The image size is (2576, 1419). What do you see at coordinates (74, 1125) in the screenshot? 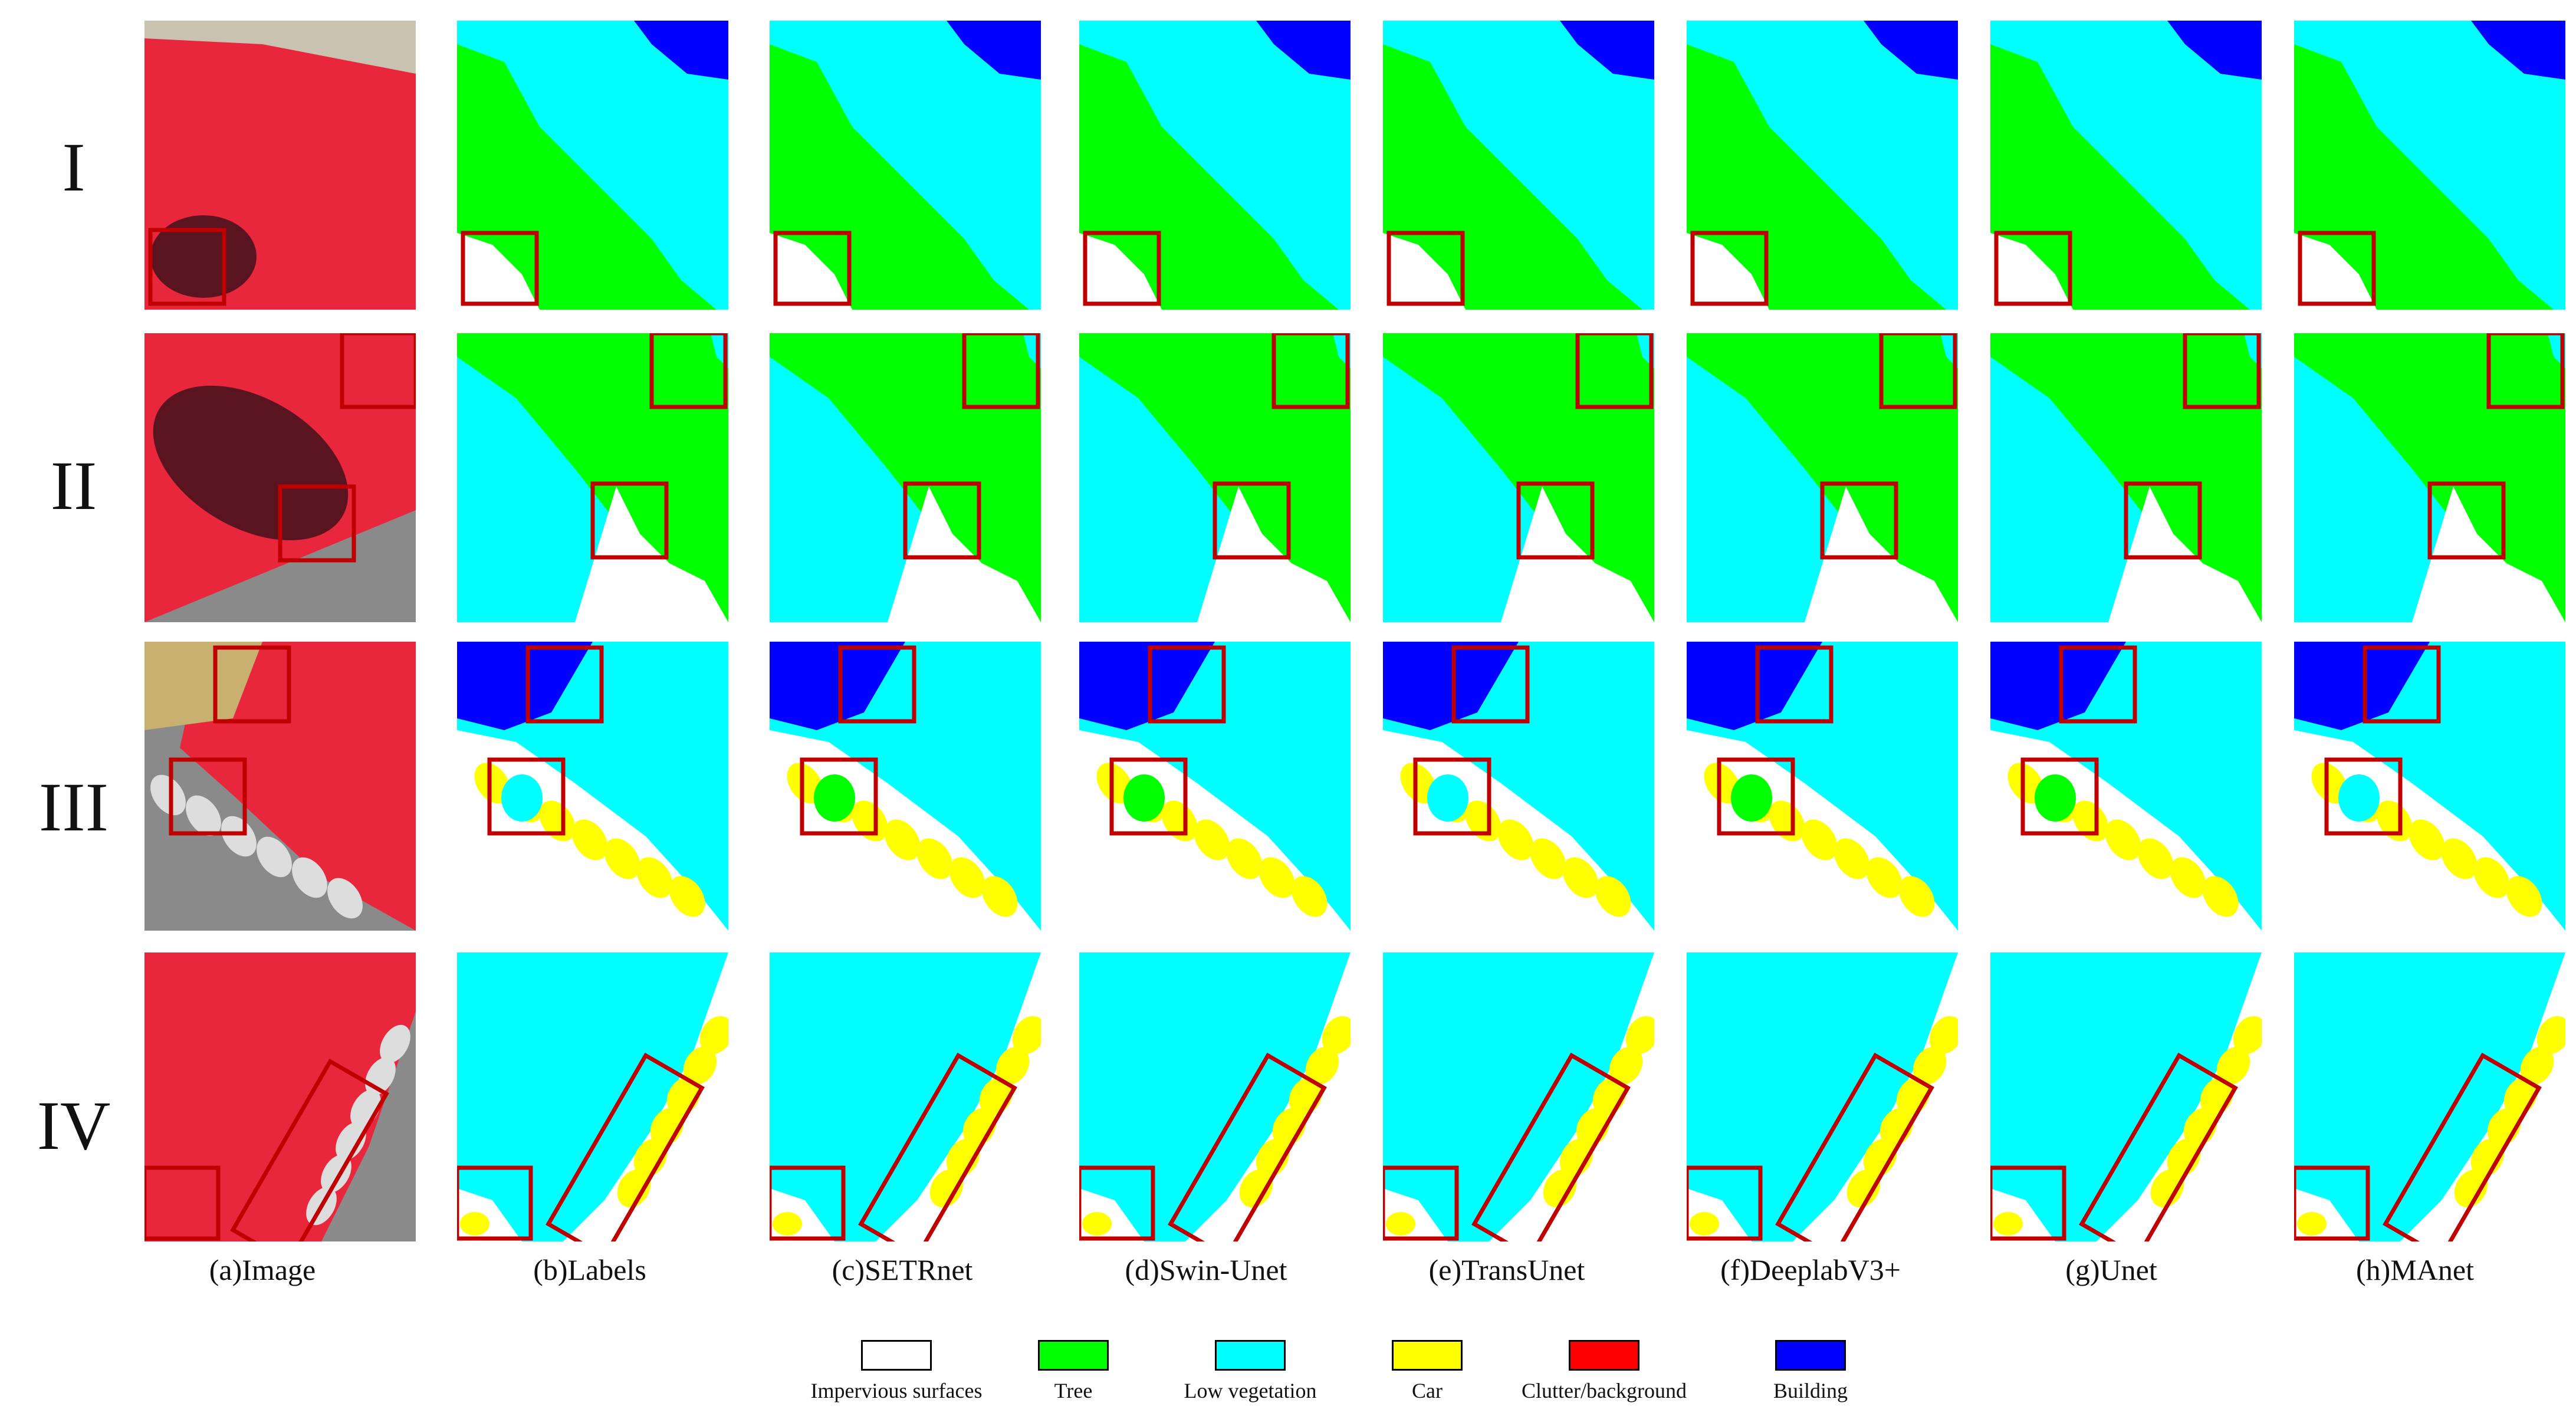
I see `row-label-4: IV` at bounding box center [74, 1125].